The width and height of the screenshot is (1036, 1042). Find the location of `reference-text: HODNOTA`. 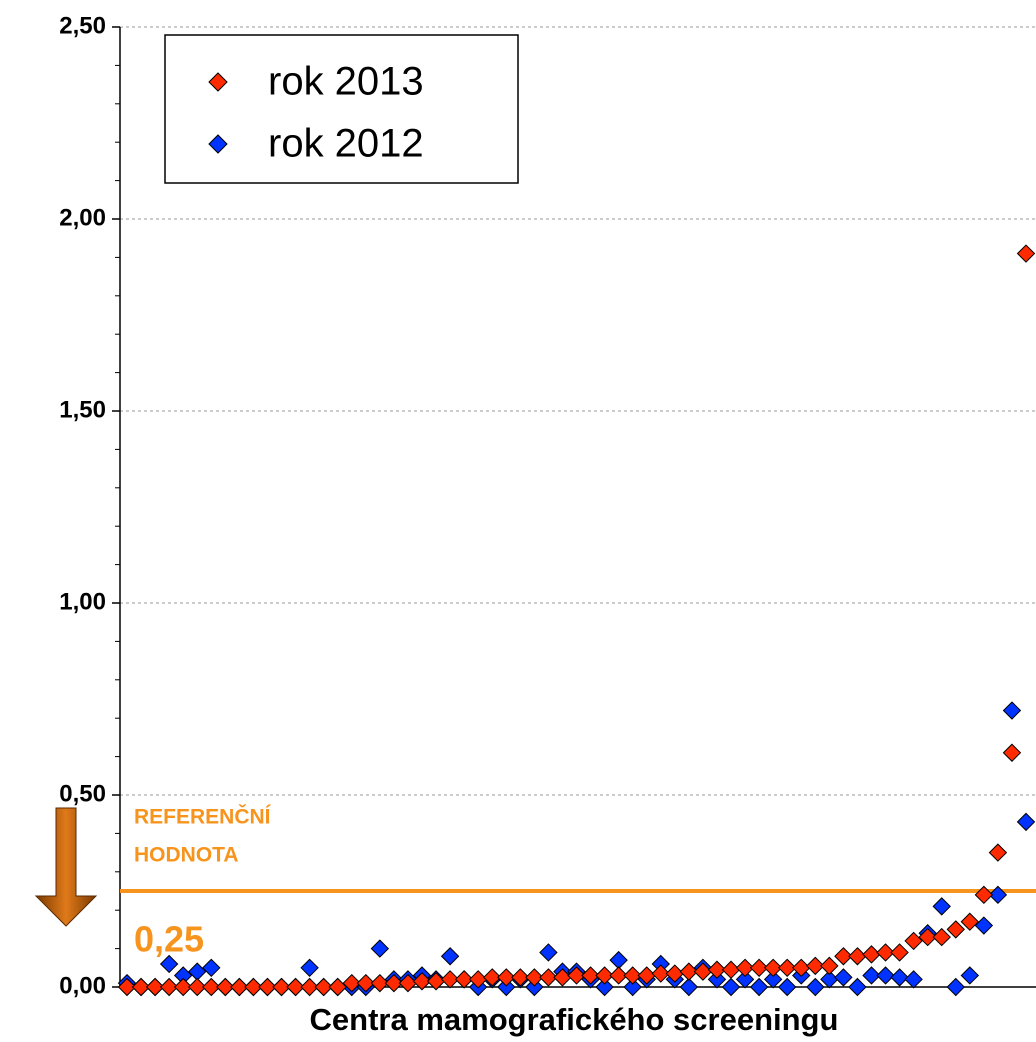

reference-text: HODNOTA is located at coordinates (186, 855).